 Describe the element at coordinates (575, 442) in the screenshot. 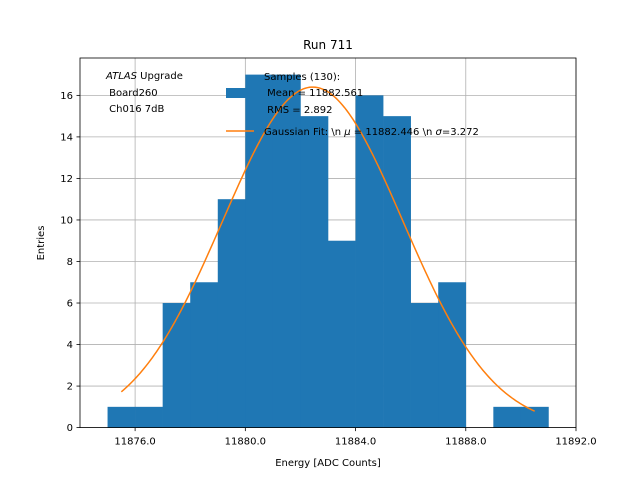

I see `x-tick-label: 11892.0` at that location.